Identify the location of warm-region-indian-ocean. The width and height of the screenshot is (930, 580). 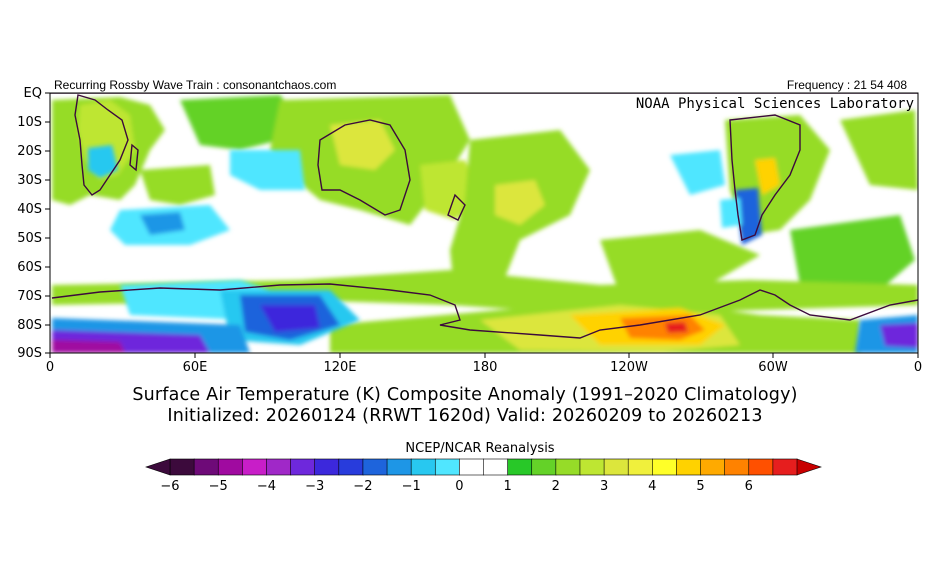
(177, 185).